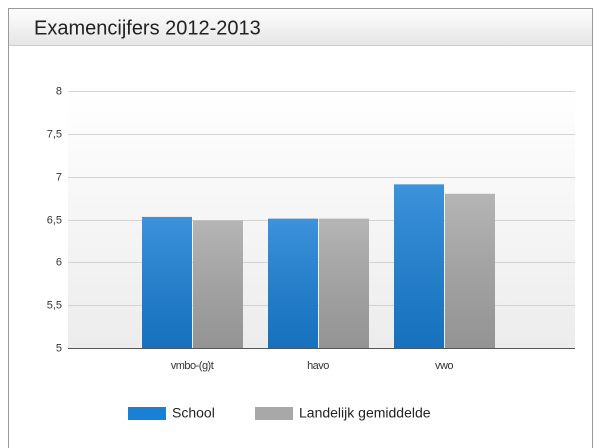  What do you see at coordinates (193, 413) in the screenshot?
I see `legend-label: School` at bounding box center [193, 413].